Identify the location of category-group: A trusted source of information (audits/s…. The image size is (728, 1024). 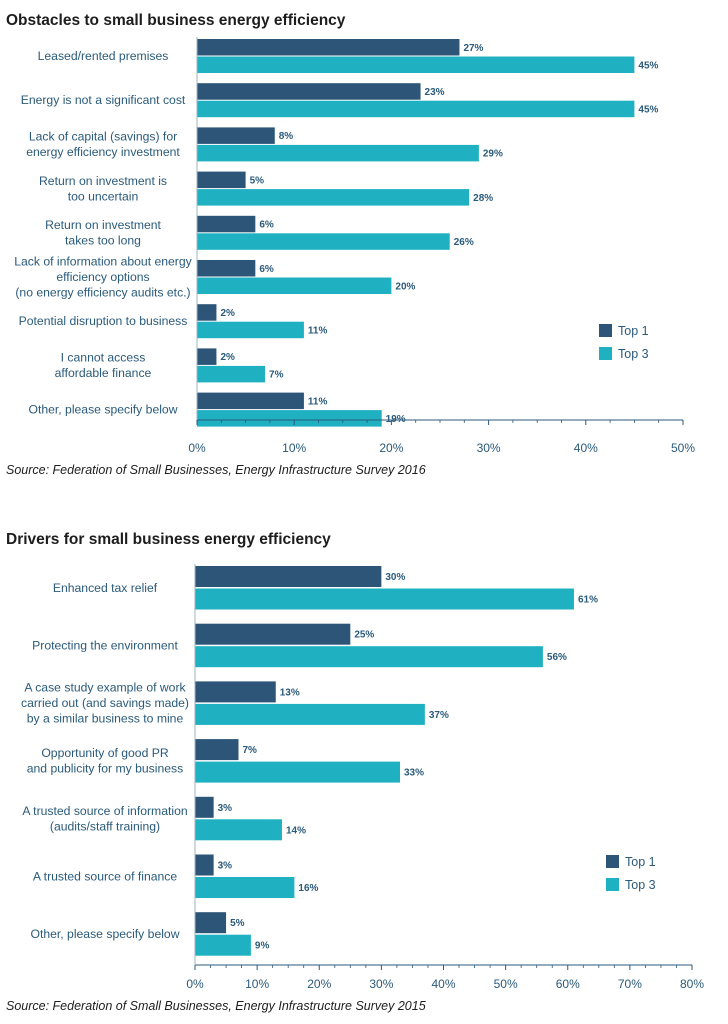
(164, 818).